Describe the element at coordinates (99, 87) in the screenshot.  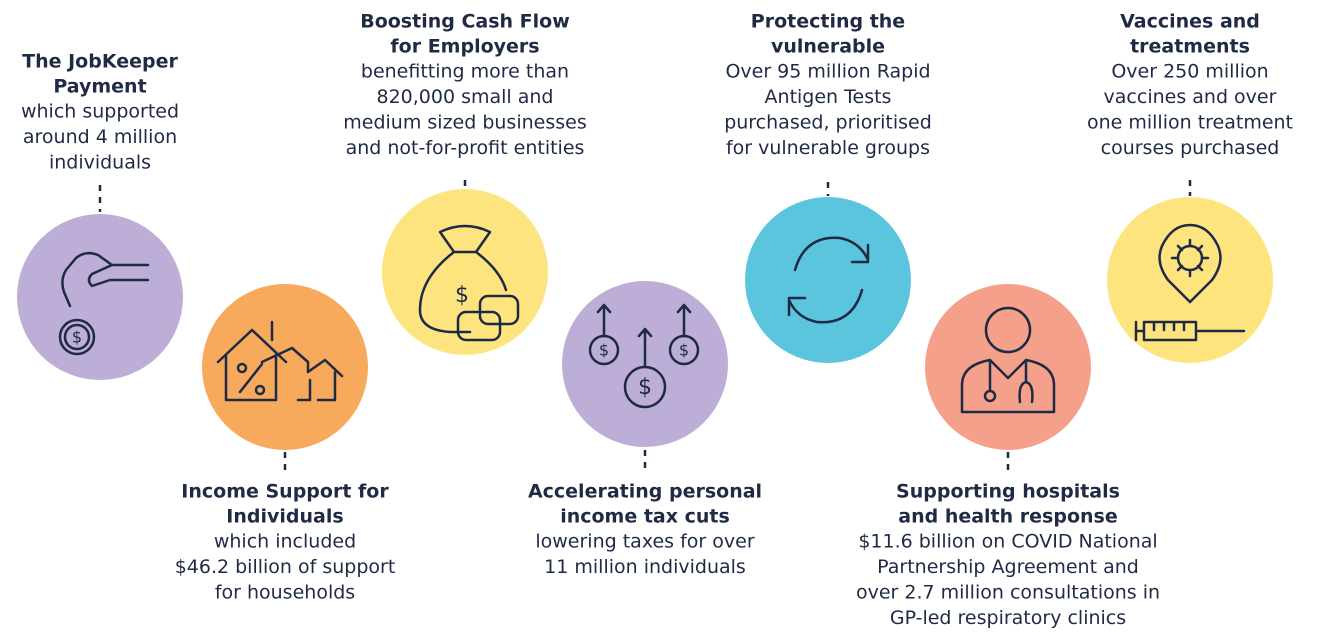
I see `item-title: Payment` at that location.